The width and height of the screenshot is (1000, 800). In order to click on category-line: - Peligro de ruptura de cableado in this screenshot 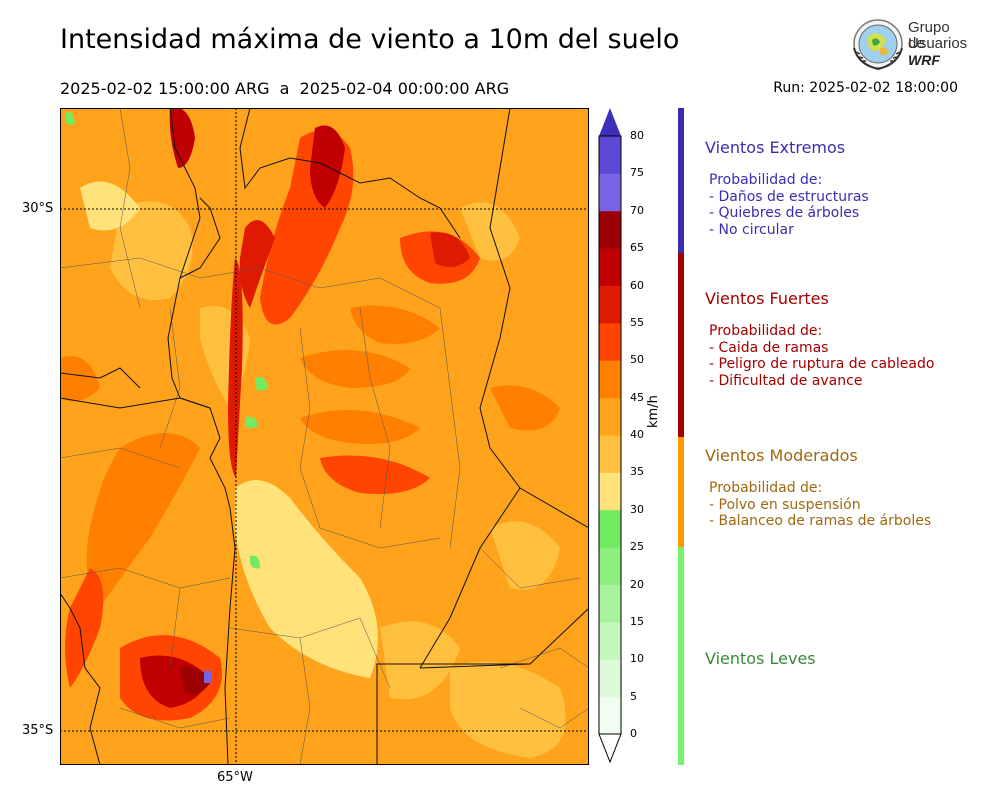, I will do `click(822, 364)`.